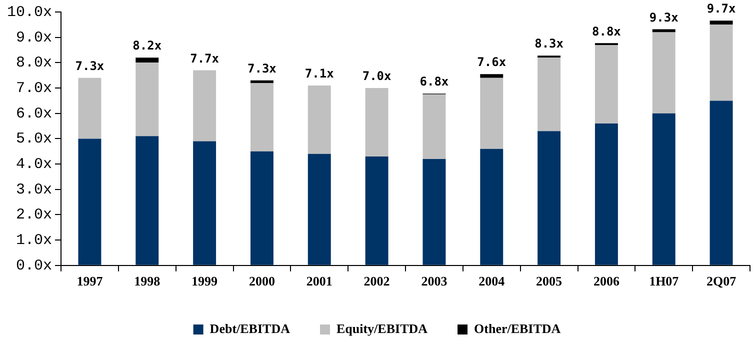  Describe the element at coordinates (721, 281) in the screenshot. I see `x-tick-label: 2Q07` at that location.